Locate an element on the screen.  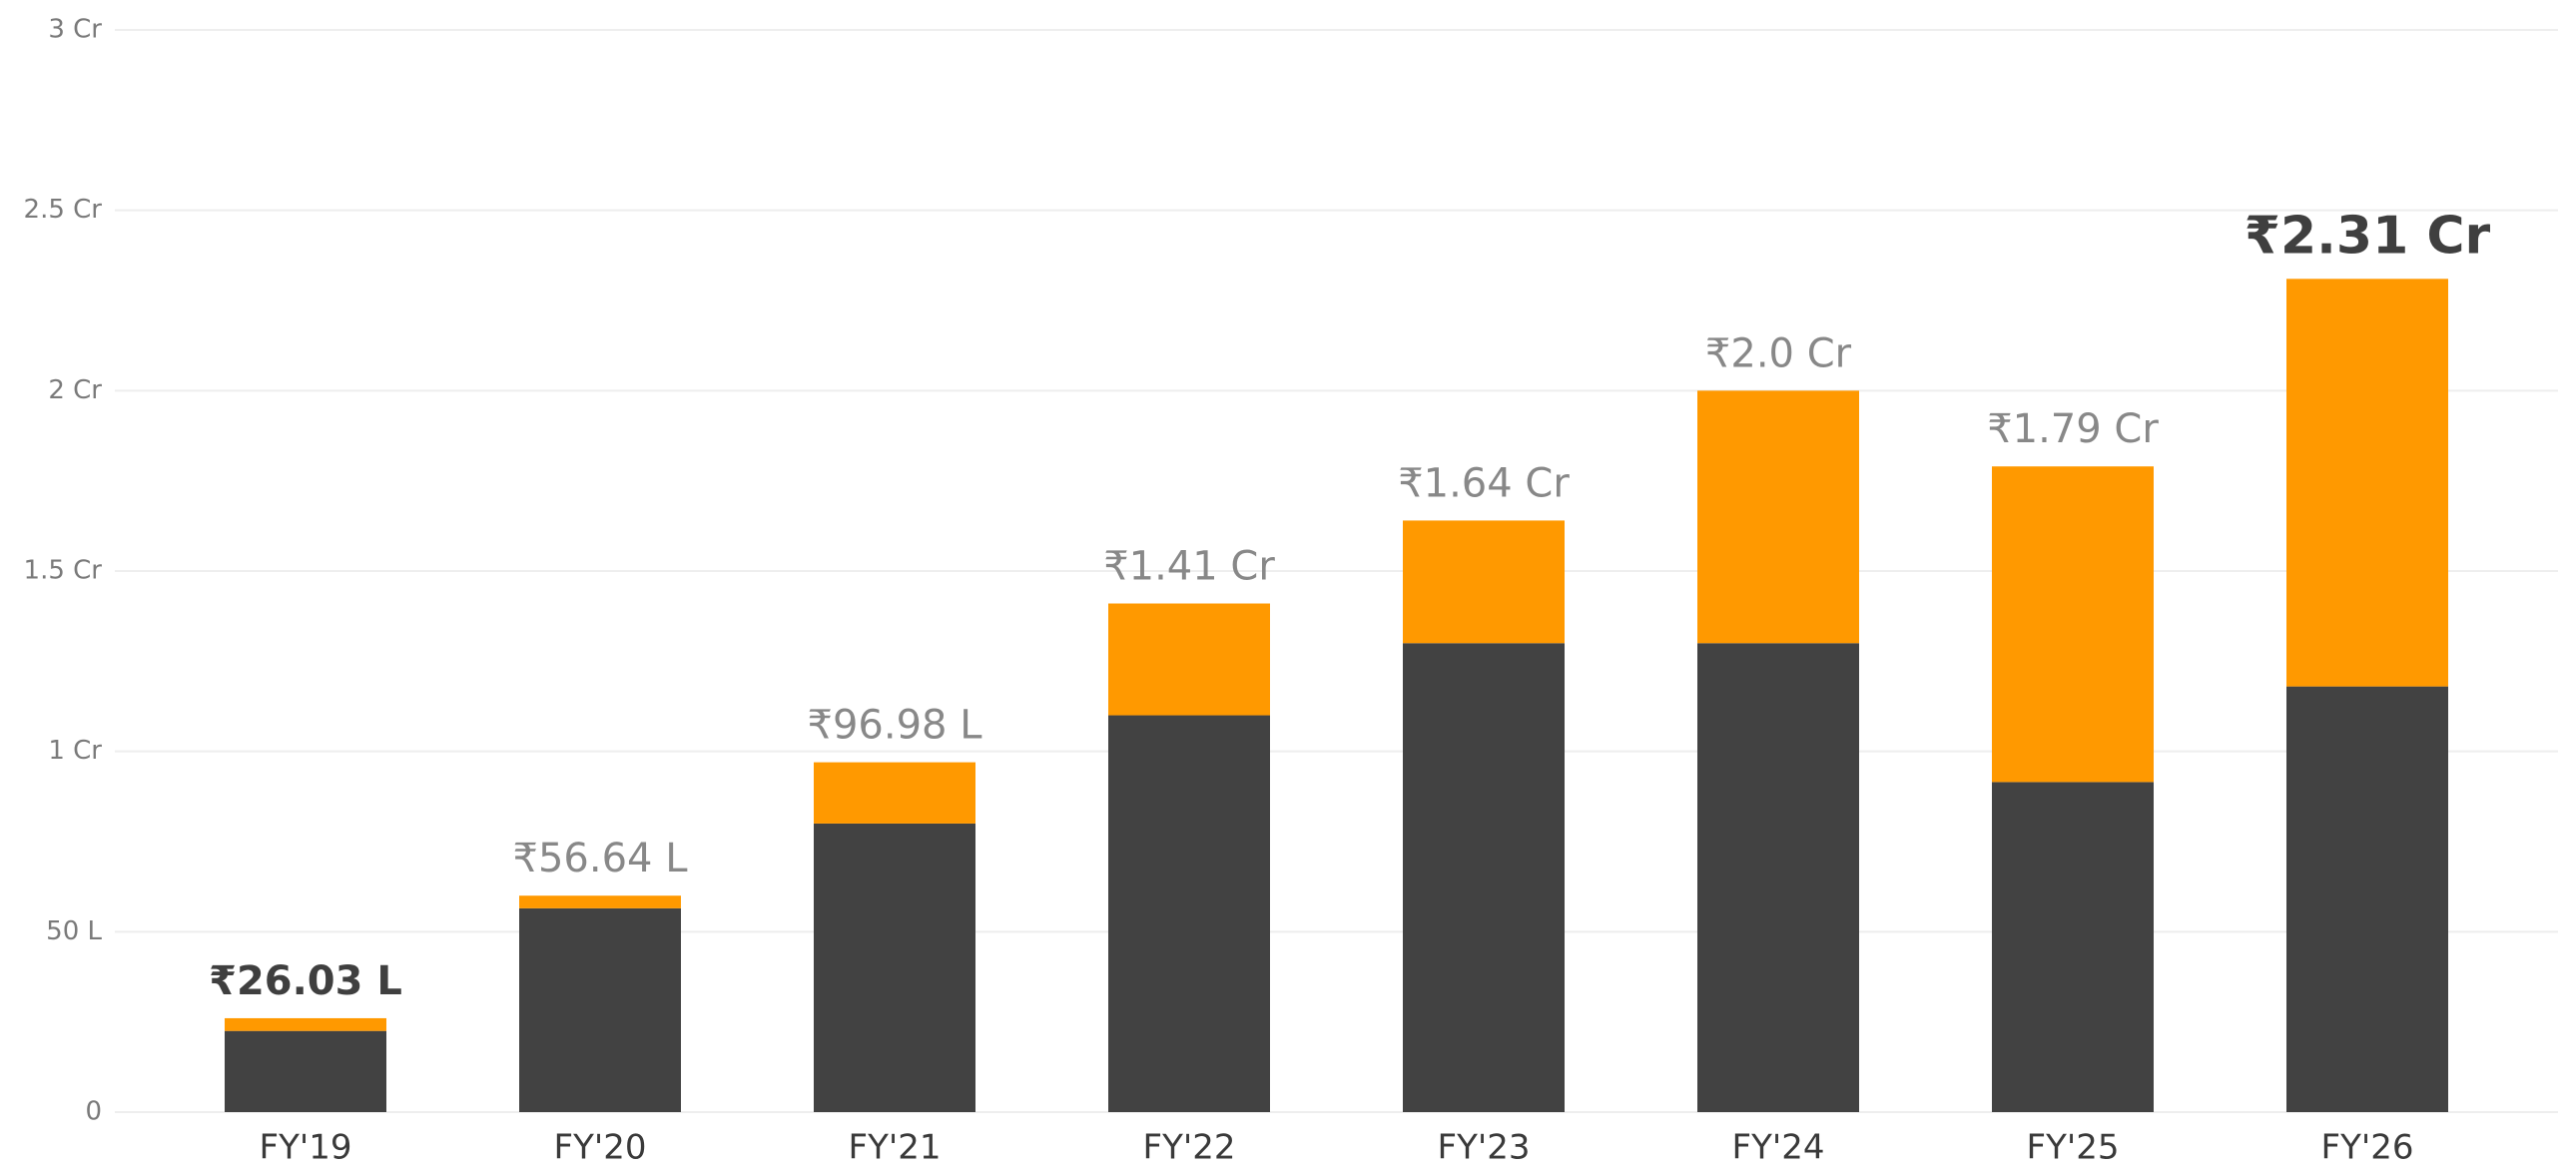
x-tick-label: FY'21 is located at coordinates (895, 1148).